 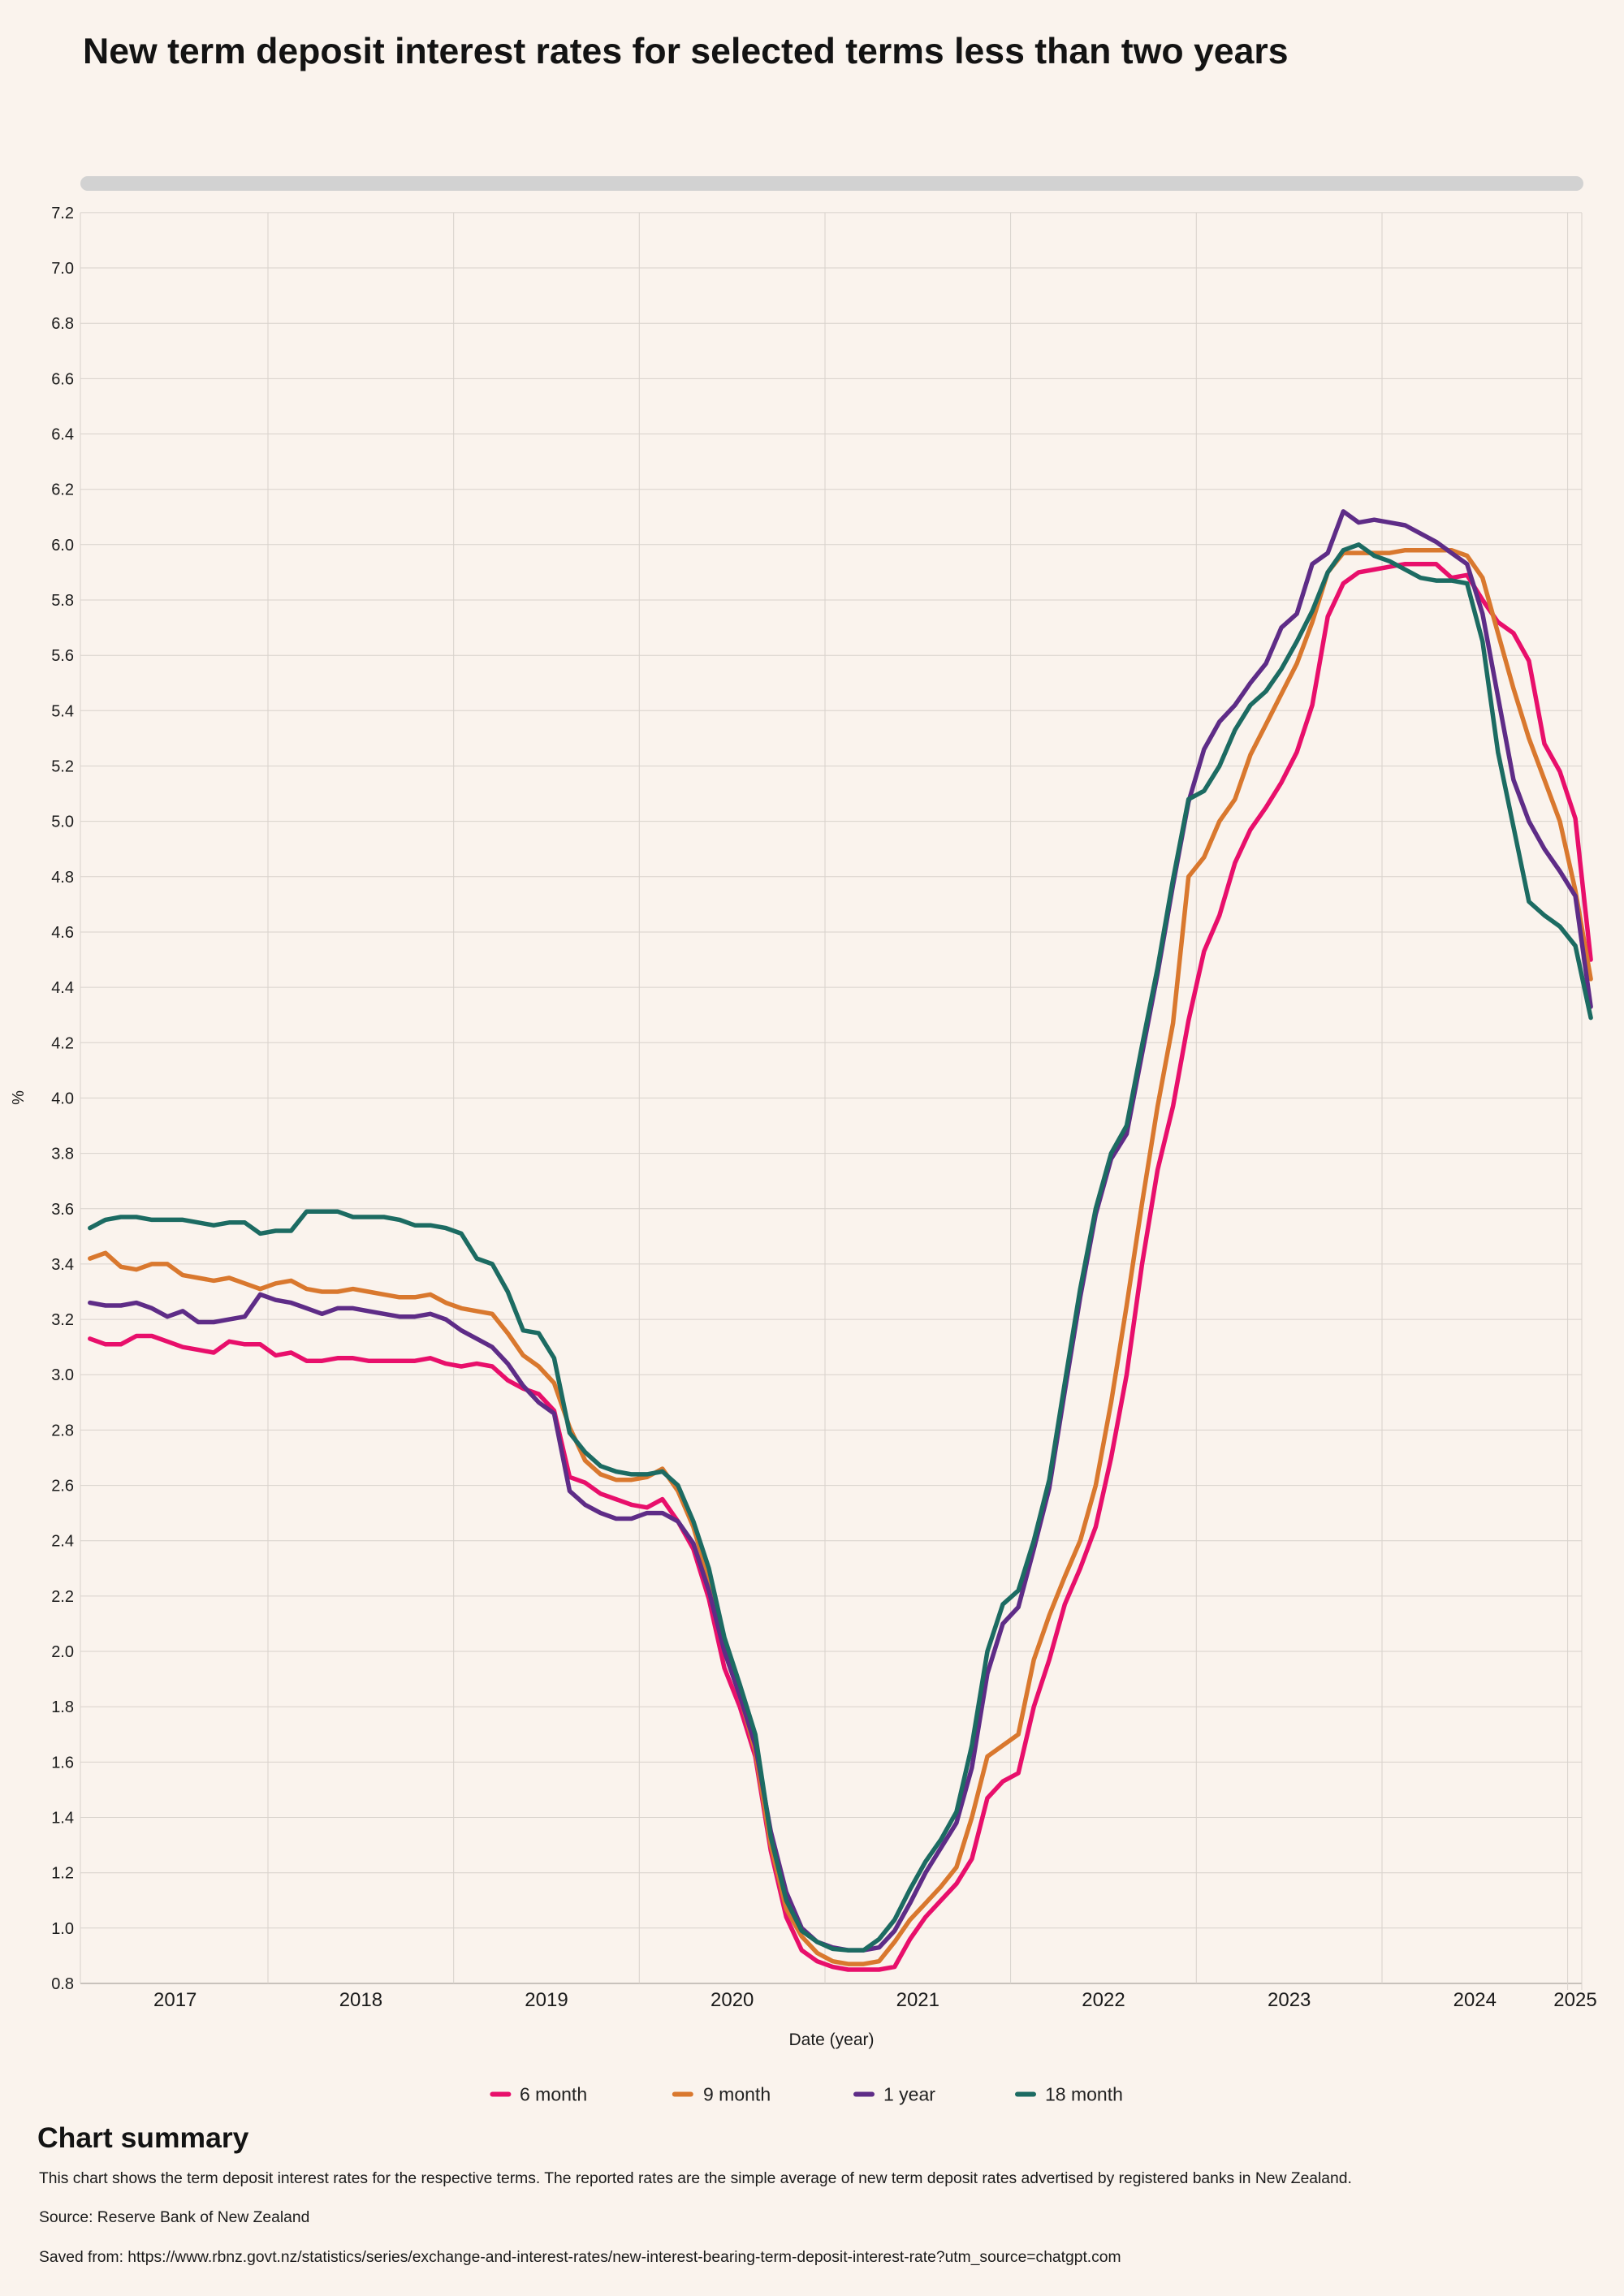 What do you see at coordinates (360, 2000) in the screenshot?
I see `svg-text: 2018` at bounding box center [360, 2000].